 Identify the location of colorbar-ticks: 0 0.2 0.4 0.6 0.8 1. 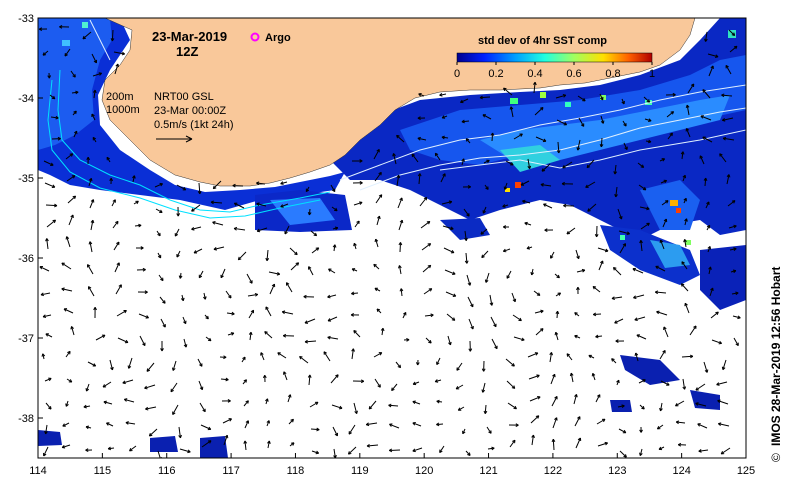
(554, 71).